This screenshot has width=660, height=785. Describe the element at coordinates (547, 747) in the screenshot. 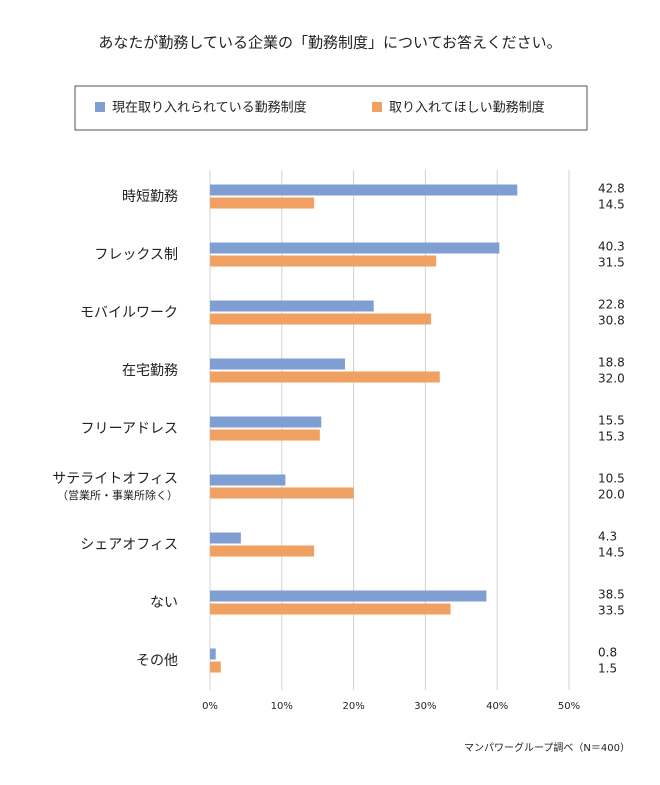

I see `source-note: マンパワーグループ調べ（N＝400）` at that location.